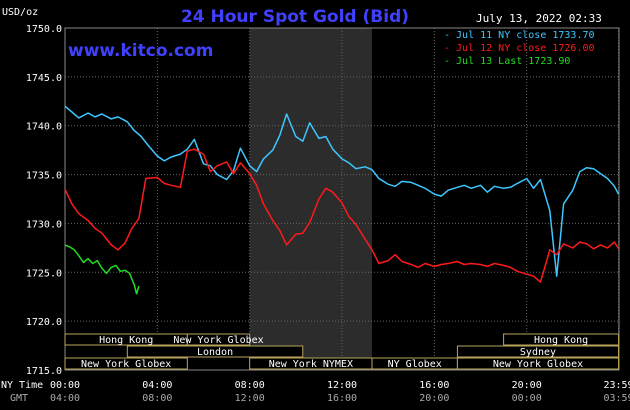 The image size is (630, 410). What do you see at coordinates (519, 48) in the screenshot?
I see `legend-entry: - Jul 12 NY close 1726.00` at bounding box center [519, 48].